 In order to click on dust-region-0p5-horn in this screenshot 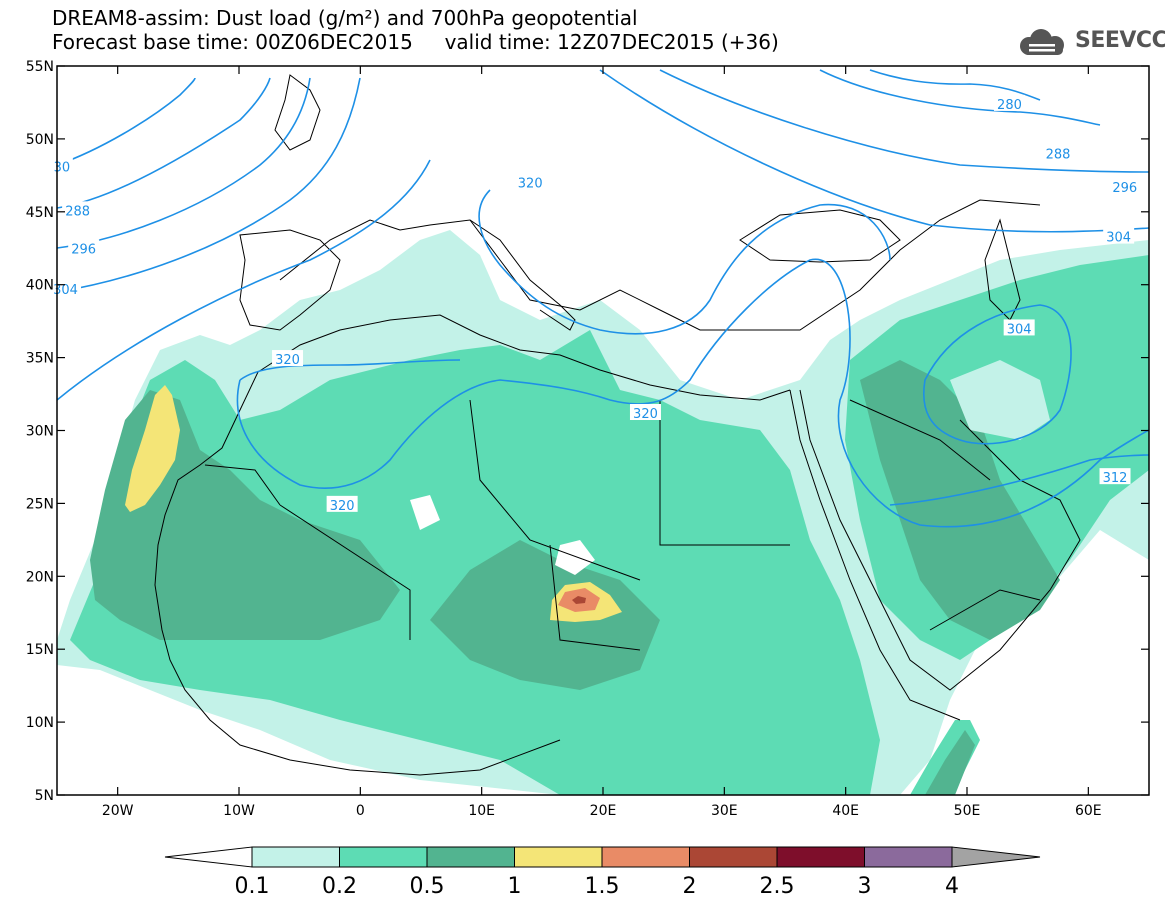, I will do `click(950, 762)`.